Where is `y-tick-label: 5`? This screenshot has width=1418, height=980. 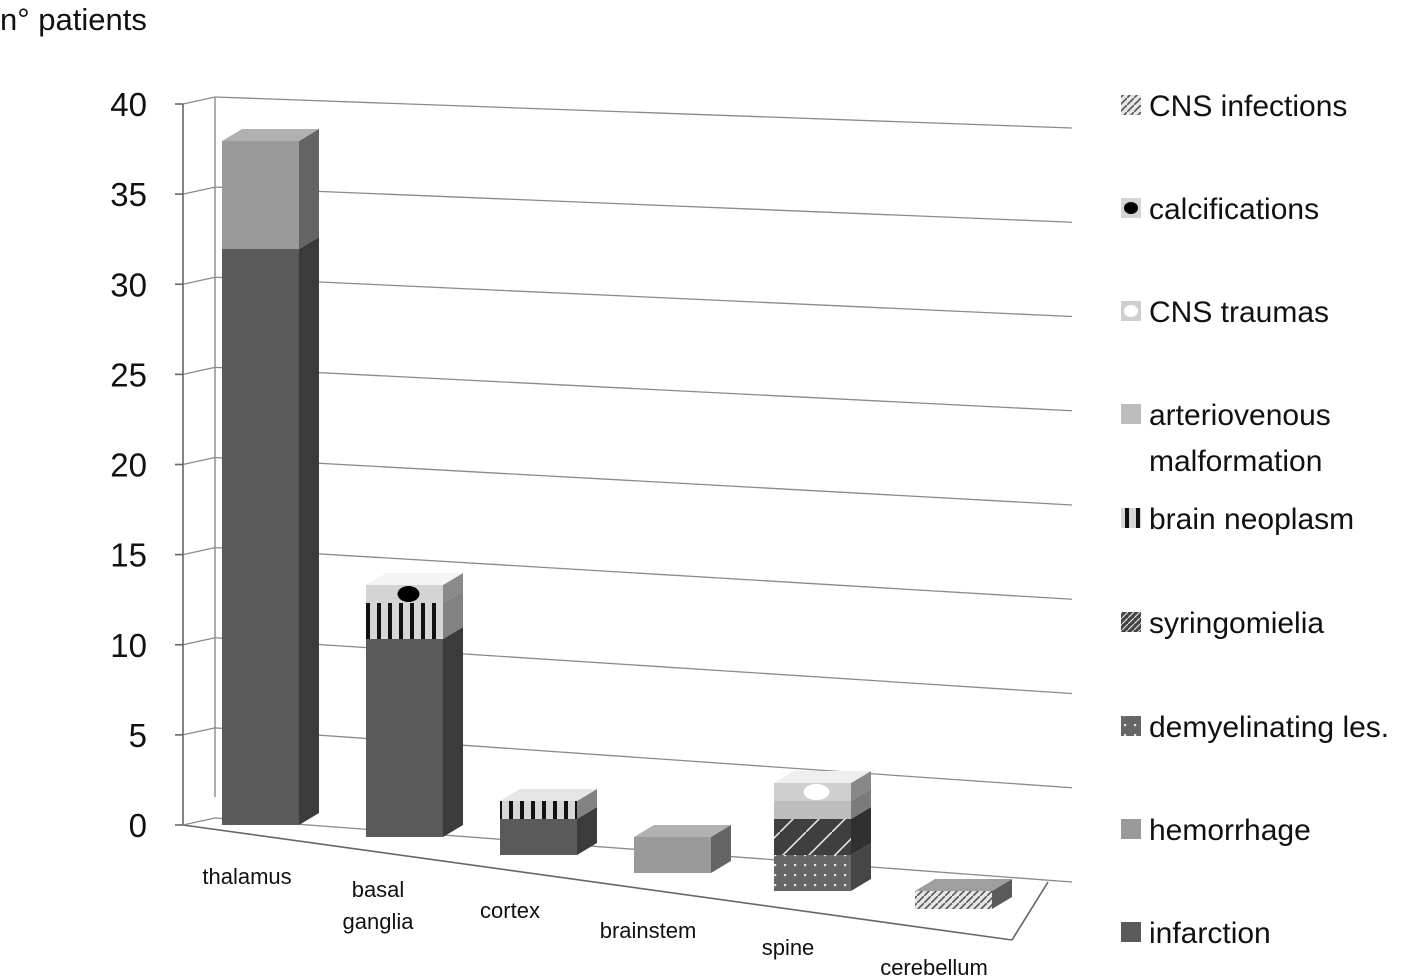
y-tick-label: 5 is located at coordinates (138, 735).